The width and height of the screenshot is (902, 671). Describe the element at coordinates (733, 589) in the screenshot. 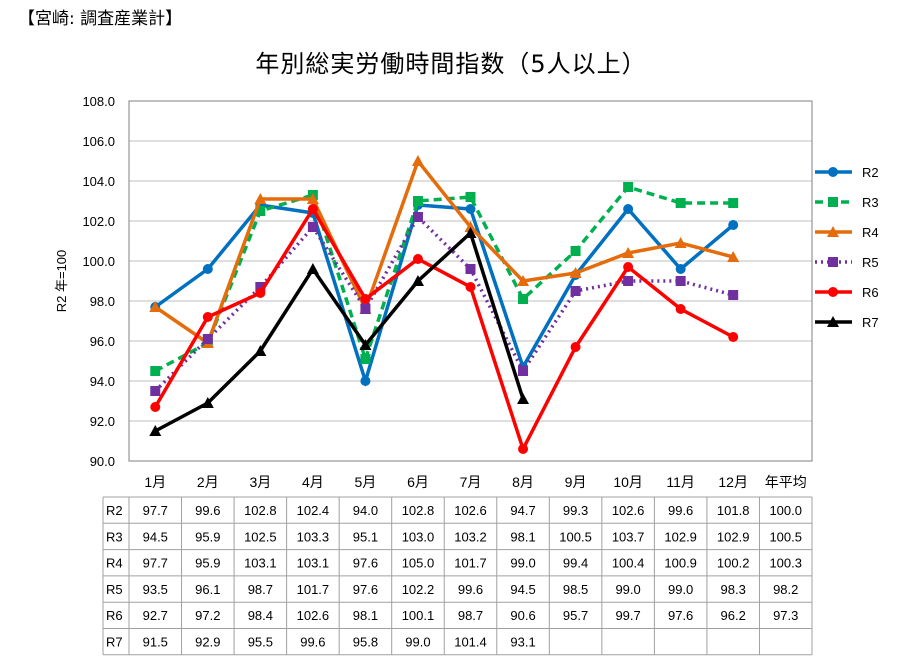

I see `table-cell: 98.3` at that location.